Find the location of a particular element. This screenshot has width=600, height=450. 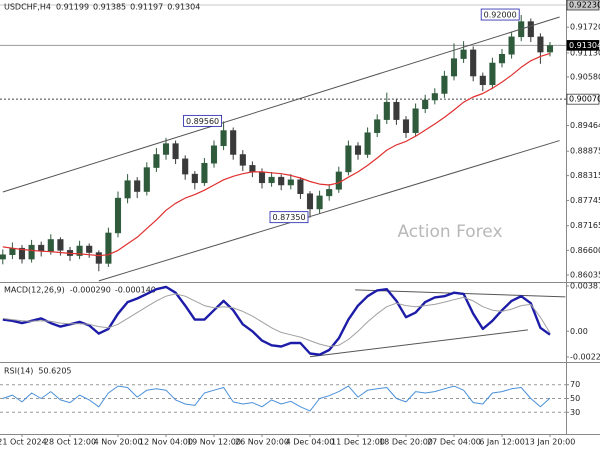

header-value: 0.91385 is located at coordinates (109, 7).